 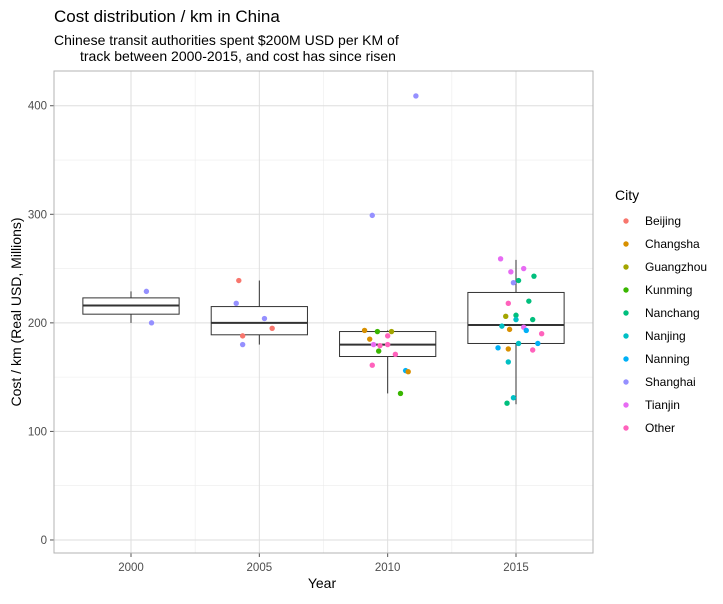 I want to click on x-tick-label: 2010, so click(x=388, y=568).